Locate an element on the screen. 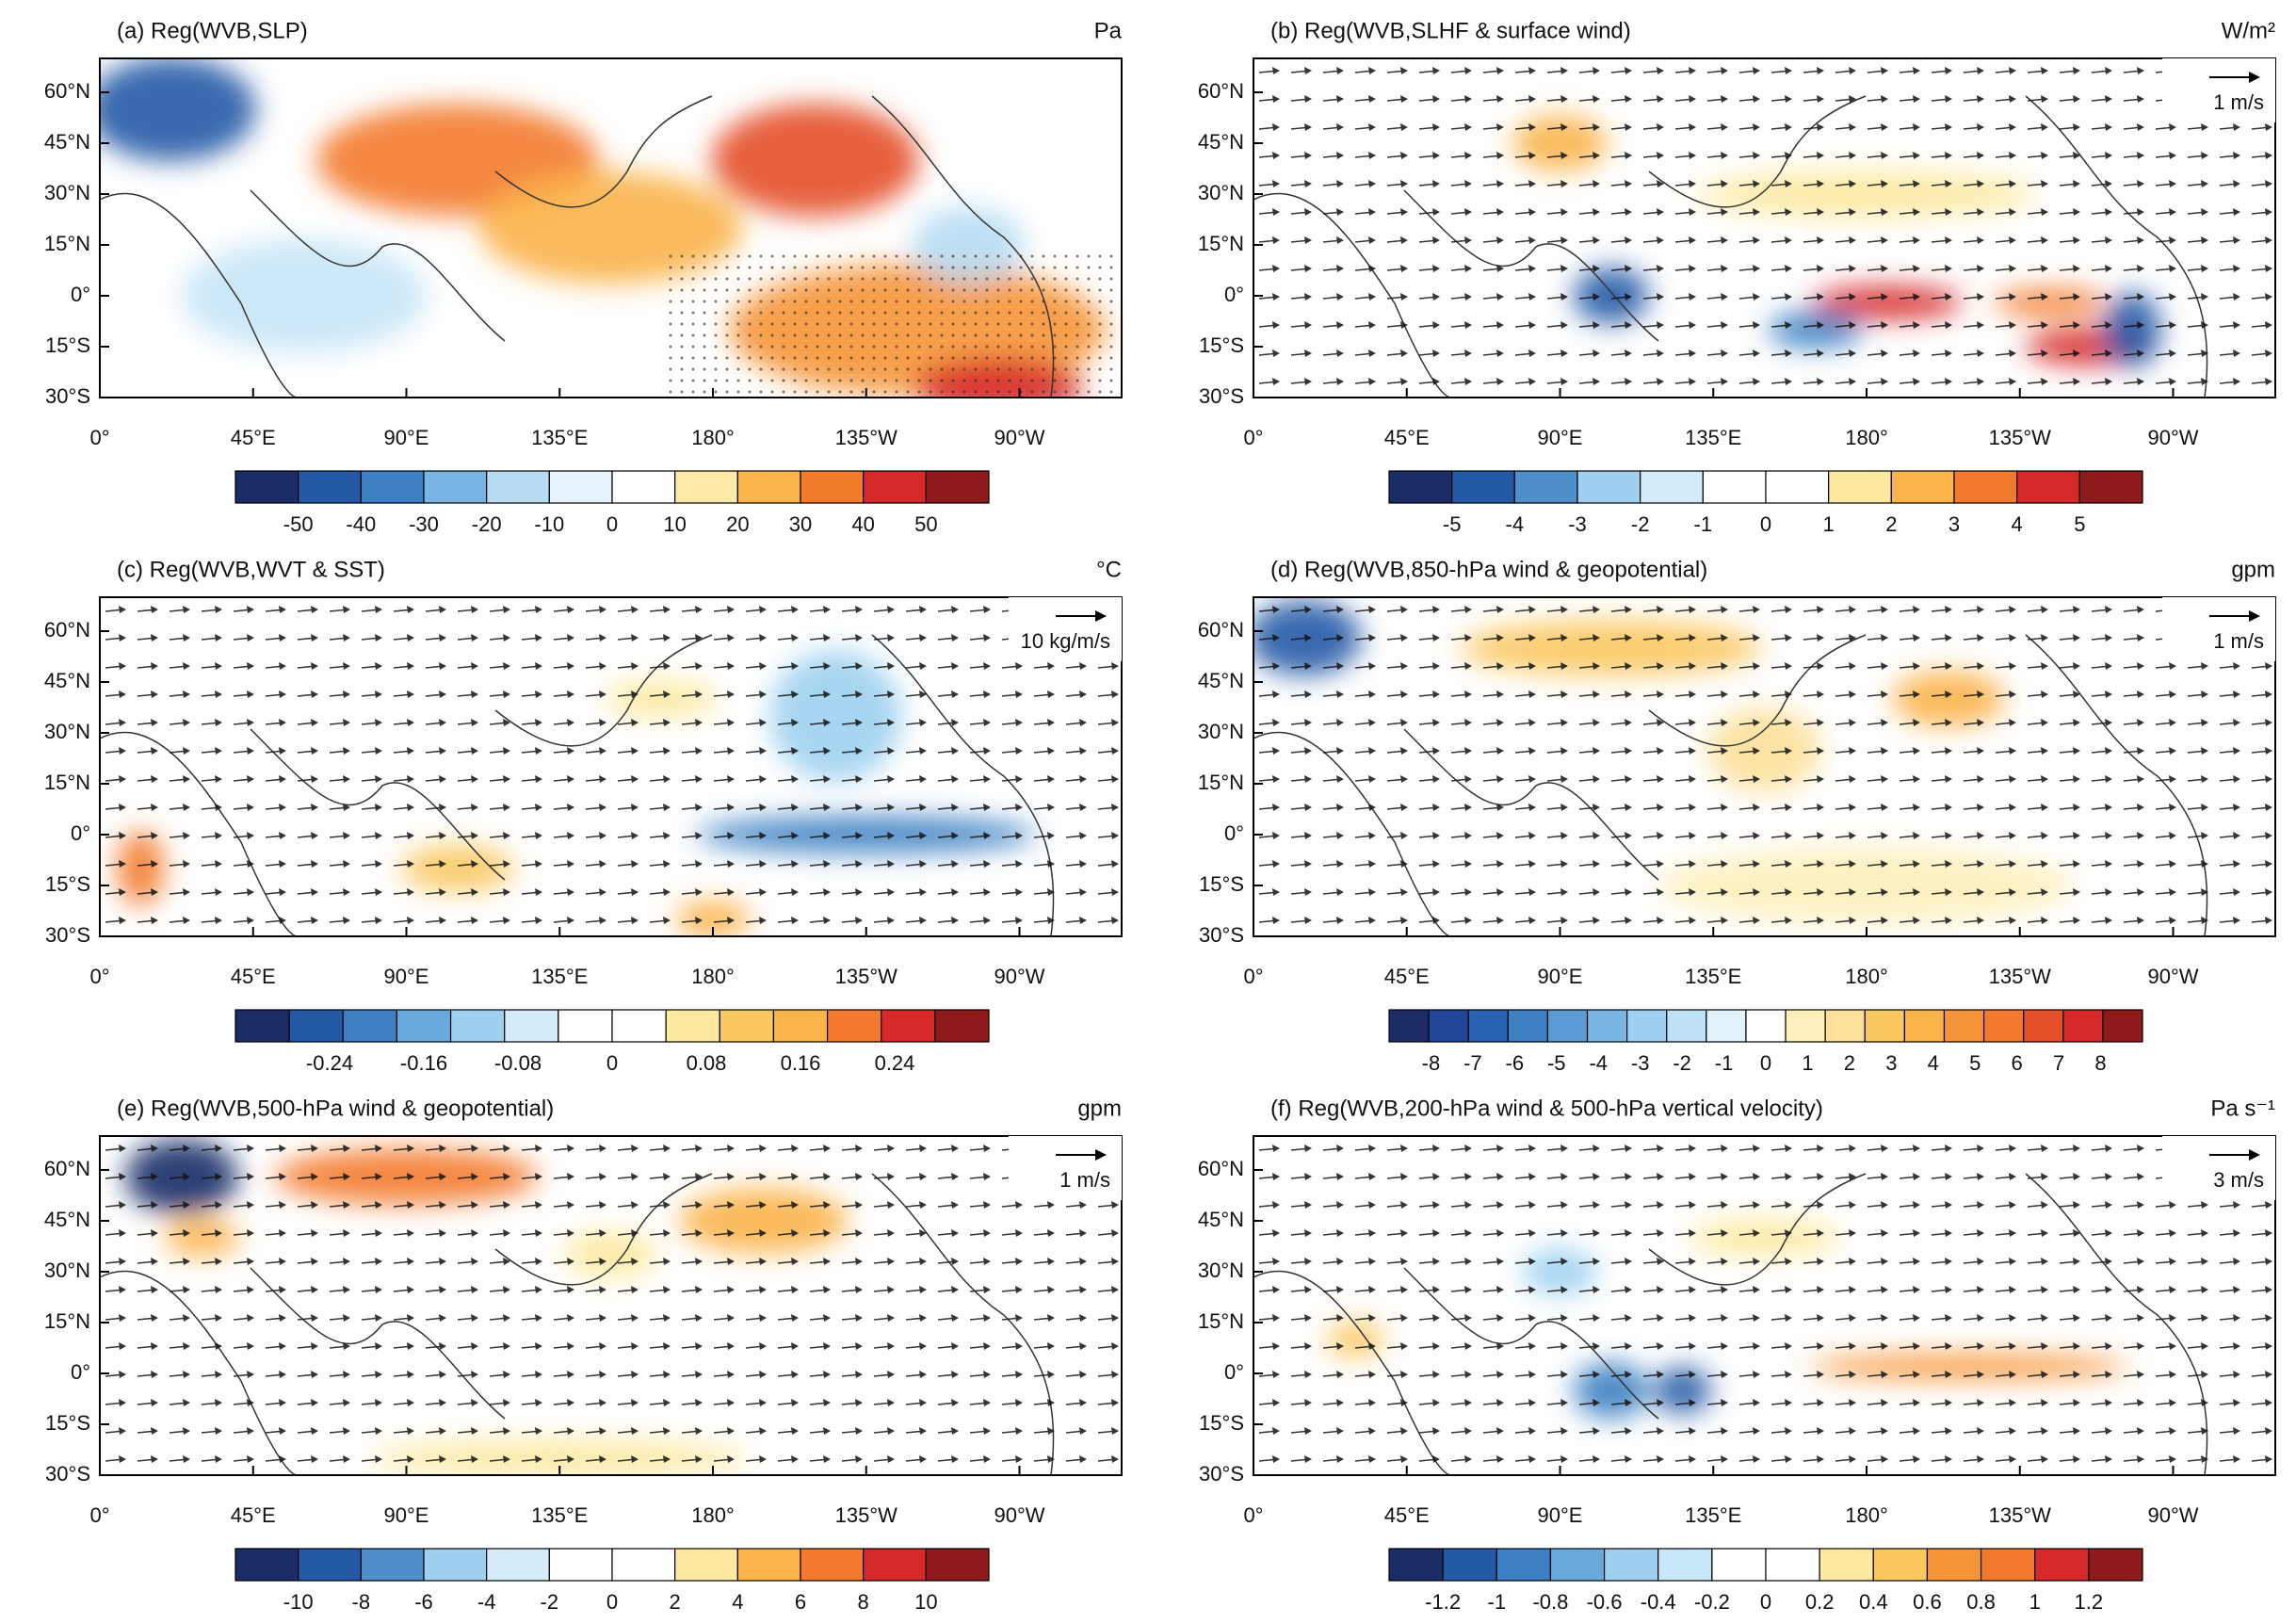 Image resolution: width=2296 pixels, height=1624 pixels. colorbar-label: 1.2 is located at coordinates (2089, 1602).